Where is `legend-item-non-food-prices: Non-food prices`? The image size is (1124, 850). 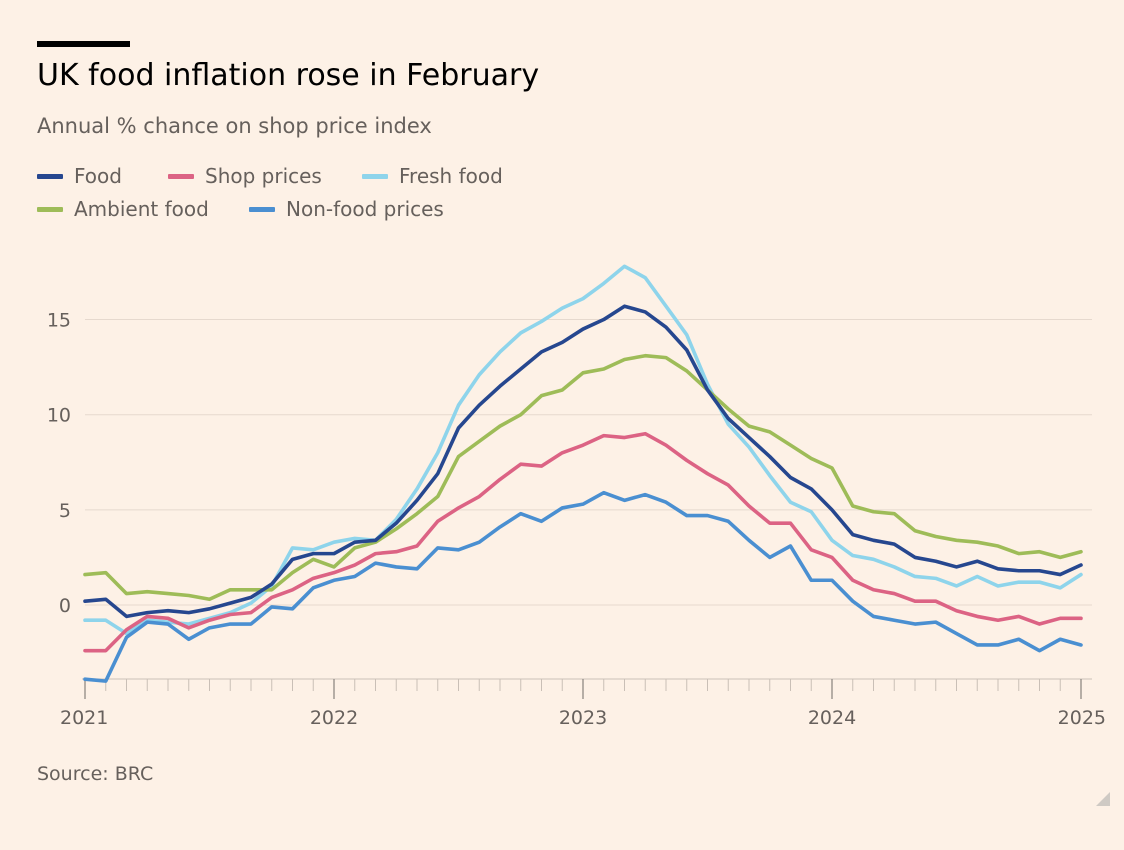 legend-item-non-food-prices: Non-food prices is located at coordinates (346, 209).